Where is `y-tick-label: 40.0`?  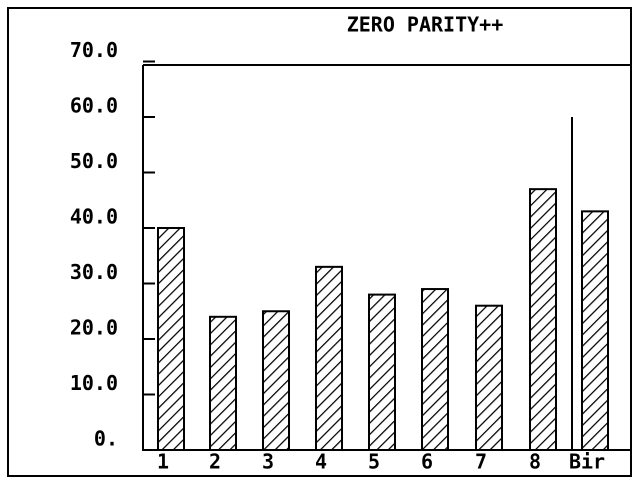
y-tick-label: 40.0 is located at coordinates (94, 217).